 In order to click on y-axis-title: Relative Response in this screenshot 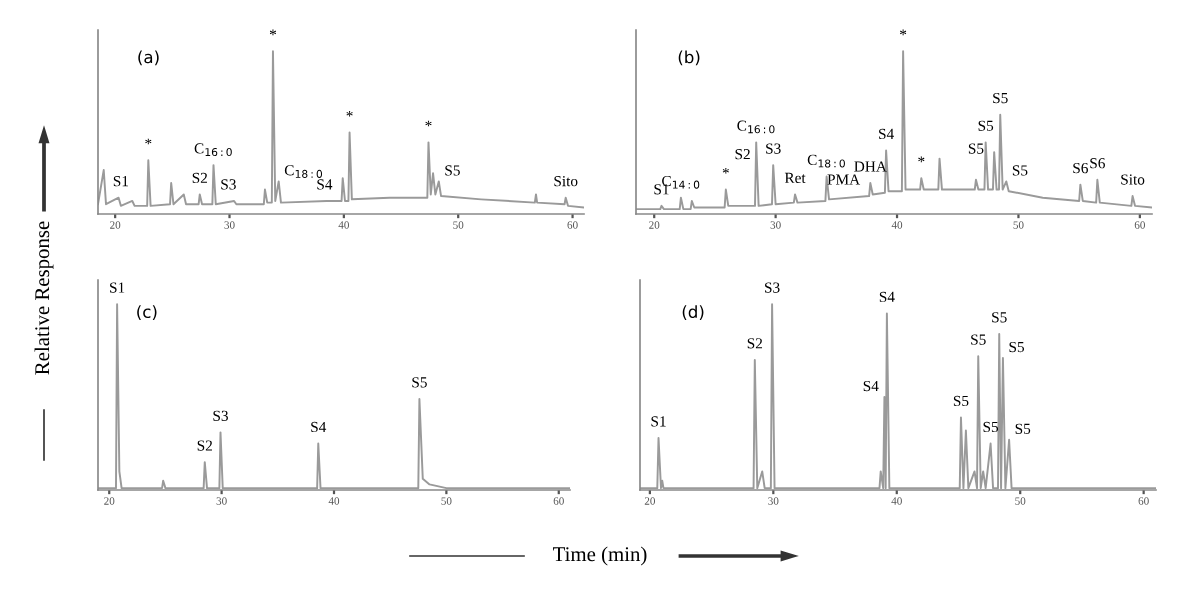, I will do `click(44, 298)`.